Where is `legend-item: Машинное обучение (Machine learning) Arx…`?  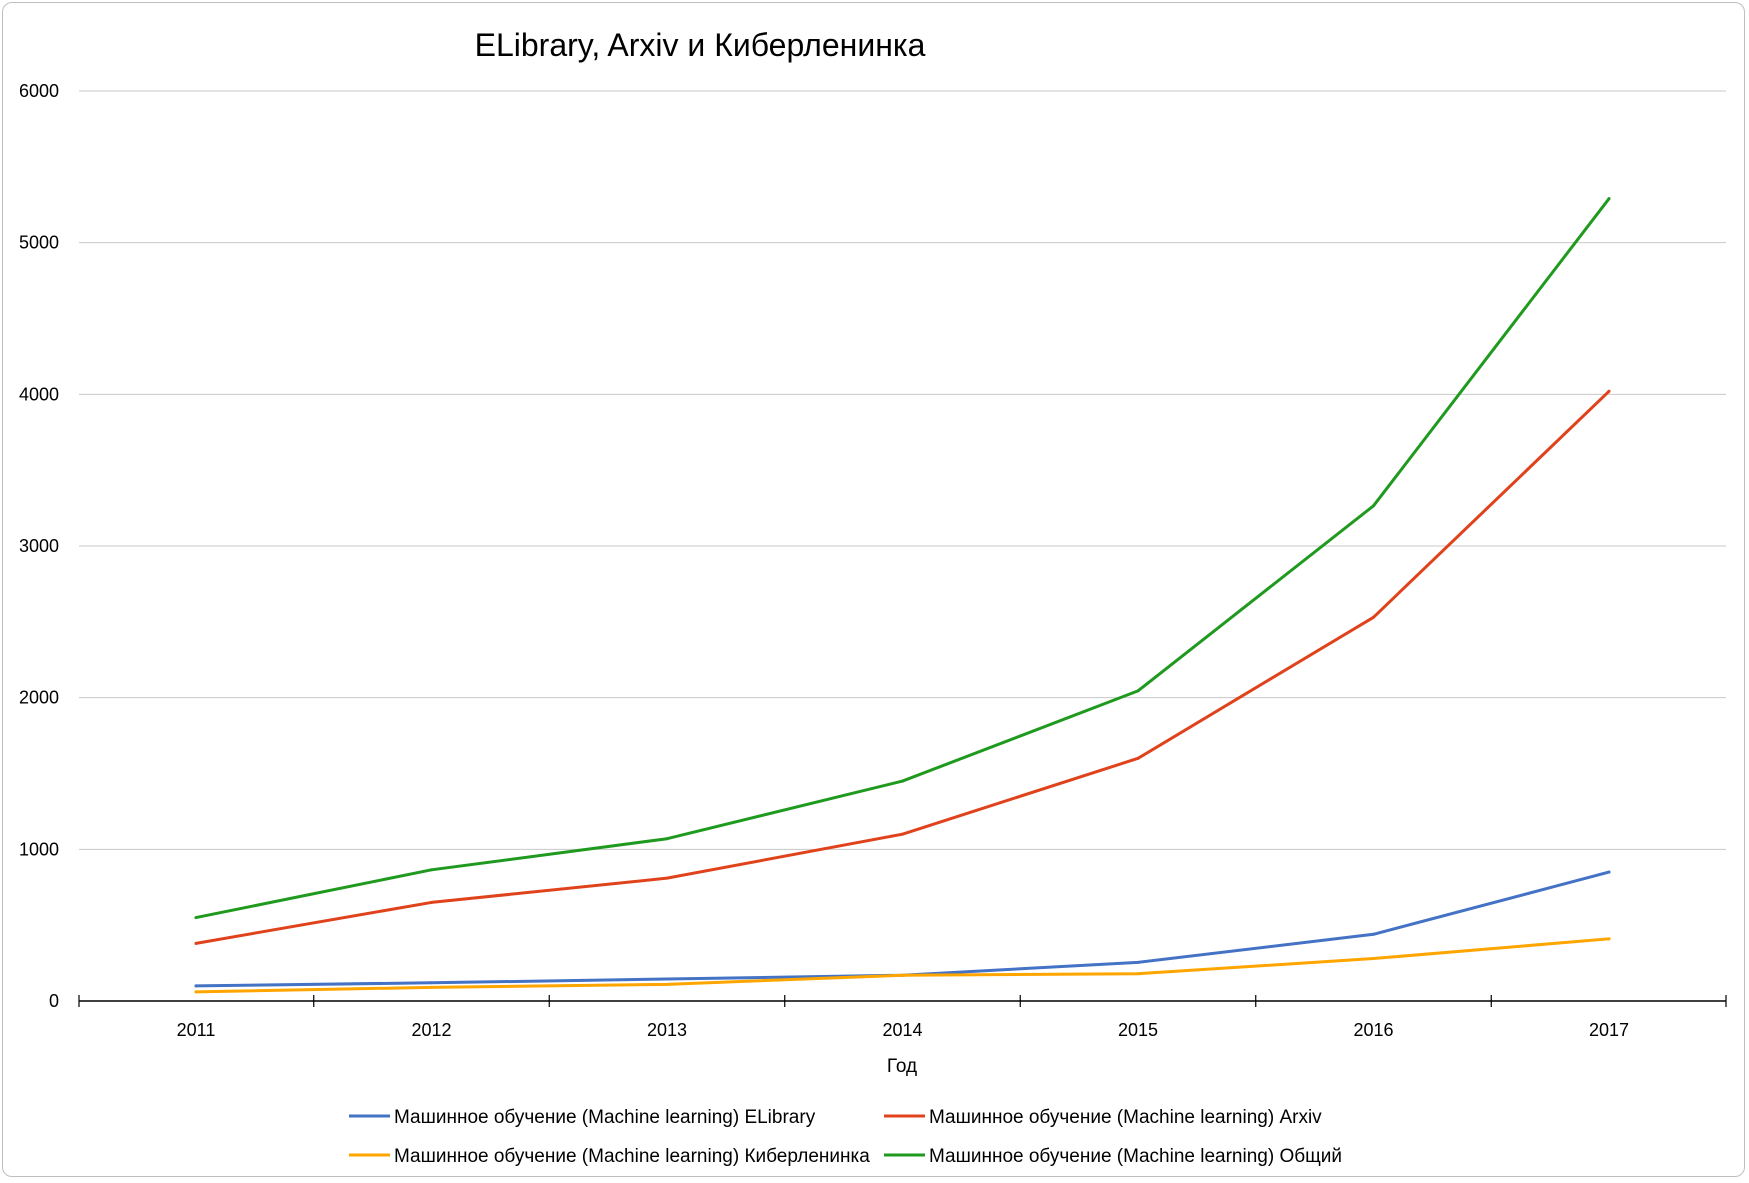
legend-item: Машинное обучение (Machine learning) Arx… is located at coordinates (1103, 1117).